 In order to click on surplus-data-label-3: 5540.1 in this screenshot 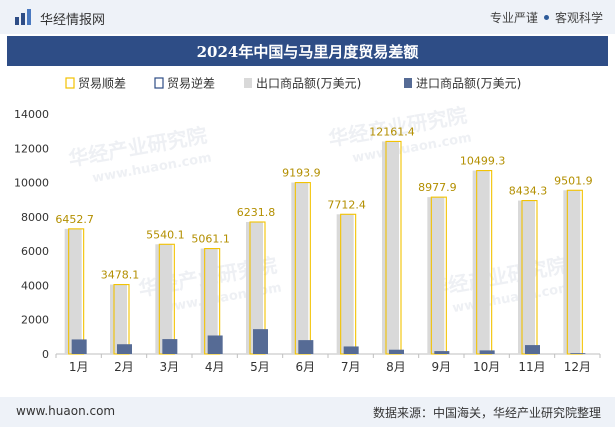, I will do `click(165, 234)`.